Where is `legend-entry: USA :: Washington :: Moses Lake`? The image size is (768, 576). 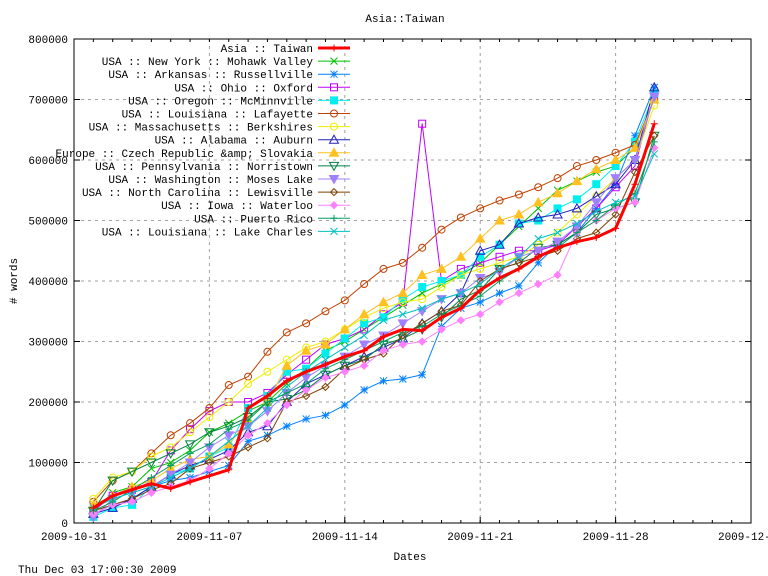 legend-entry: USA :: Washington :: Moses Lake is located at coordinates (229, 181).